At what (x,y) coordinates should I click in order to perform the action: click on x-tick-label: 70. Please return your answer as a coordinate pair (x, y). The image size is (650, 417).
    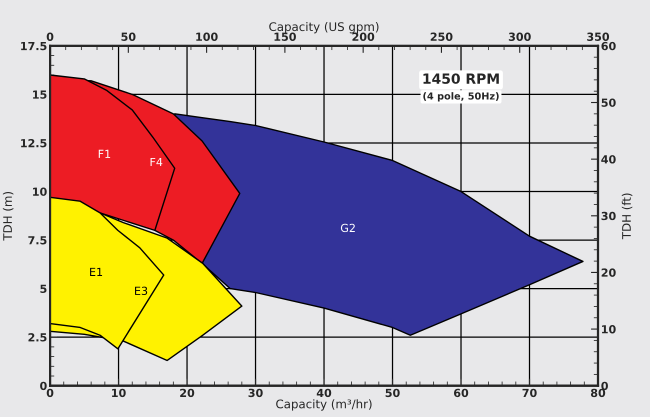
    Looking at the image, I should click on (529, 393).